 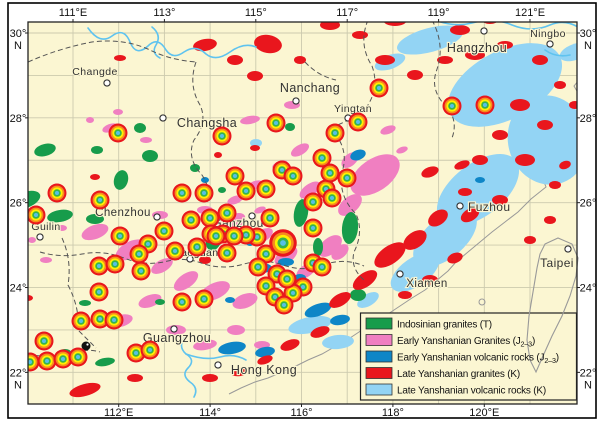 What do you see at coordinates (588, 373) in the screenshot?
I see `axis-label-right: 22°` at bounding box center [588, 373].